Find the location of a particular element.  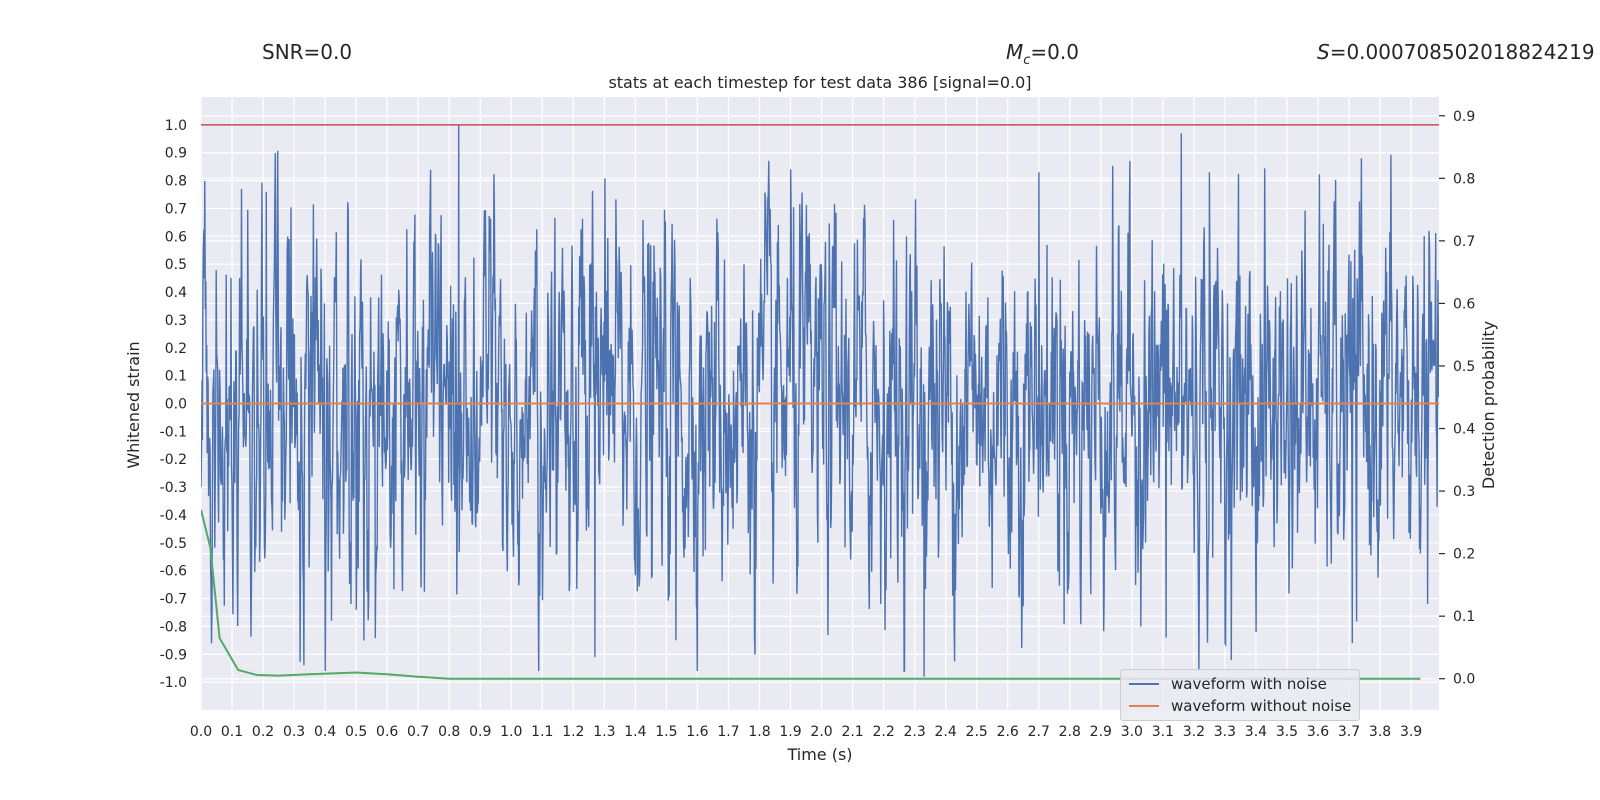

y2-tick-label: 0.9 is located at coordinates (1464, 117).